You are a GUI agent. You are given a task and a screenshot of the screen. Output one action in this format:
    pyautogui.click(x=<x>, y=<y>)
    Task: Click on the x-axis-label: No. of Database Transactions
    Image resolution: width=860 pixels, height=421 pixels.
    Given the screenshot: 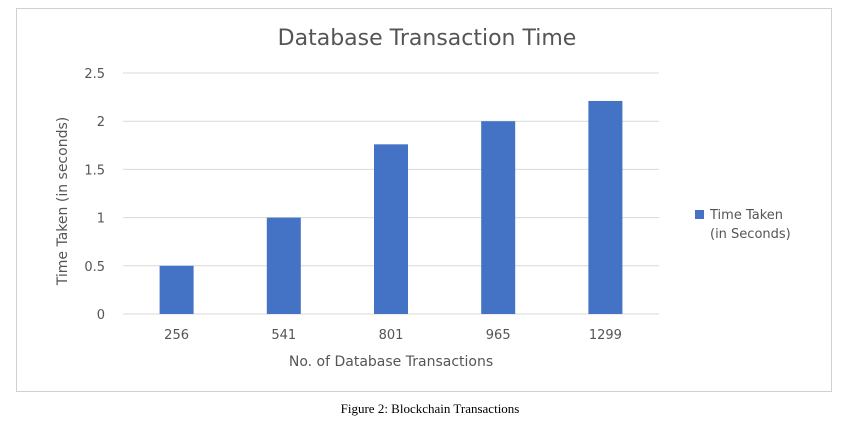 What is the action you would take?
    pyautogui.click(x=391, y=362)
    